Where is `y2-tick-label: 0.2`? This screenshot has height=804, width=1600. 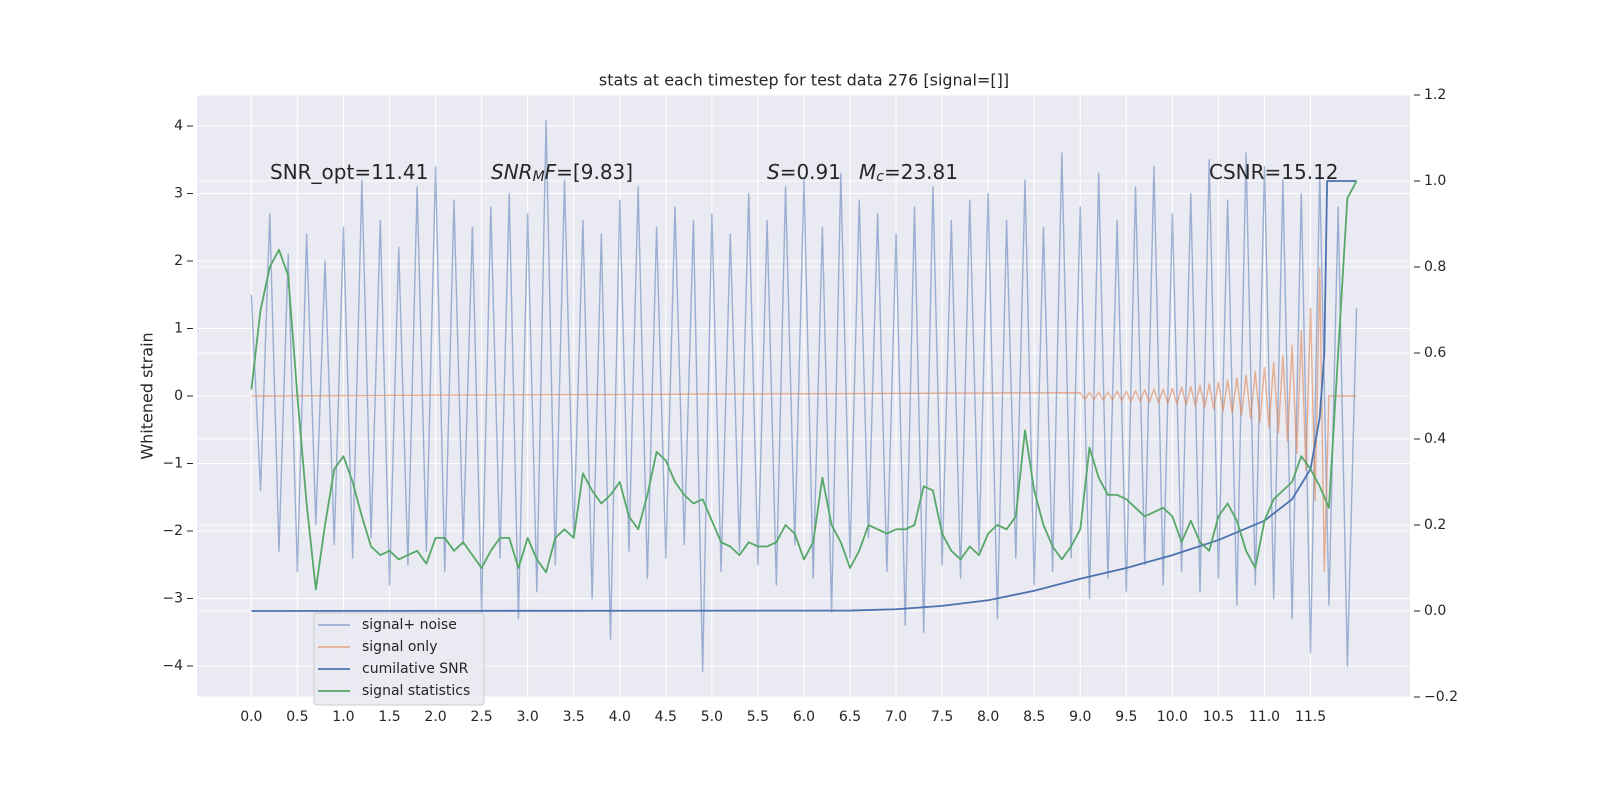
y2-tick-label: 0.2 is located at coordinates (1435, 525).